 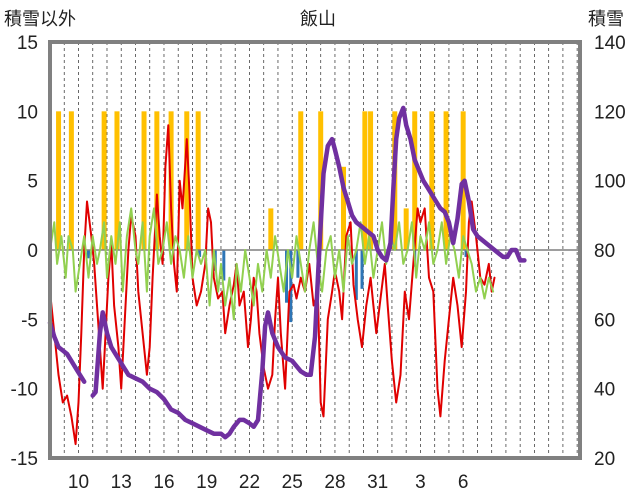 I want to click on right-tick-label: 40, so click(x=604, y=390).